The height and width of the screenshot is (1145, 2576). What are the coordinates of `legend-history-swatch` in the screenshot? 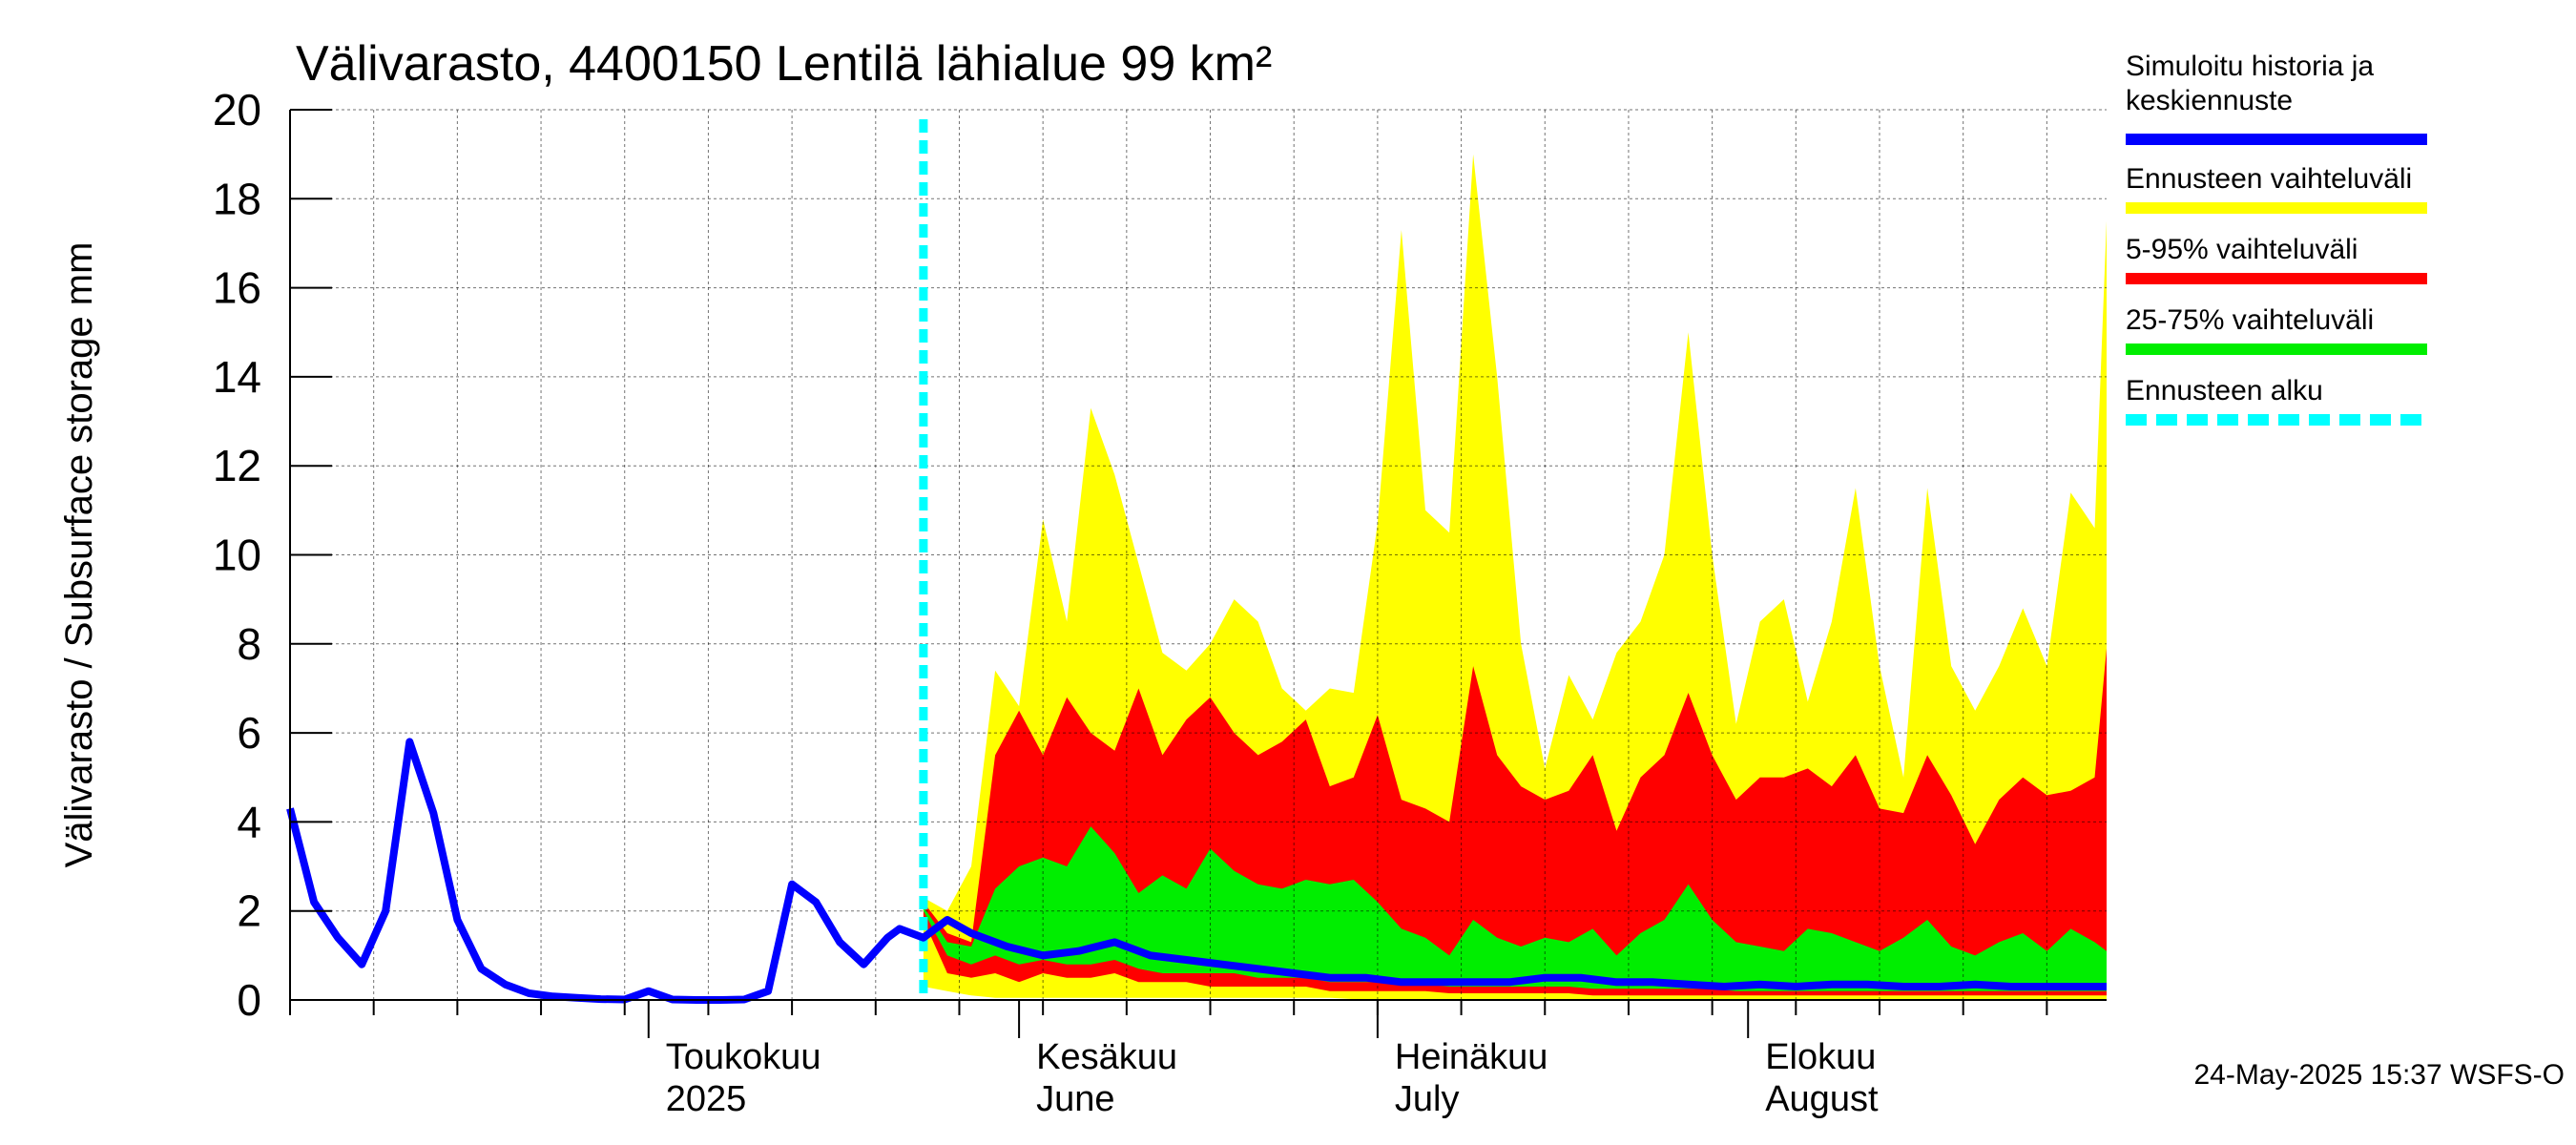 It's located at (2276, 139).